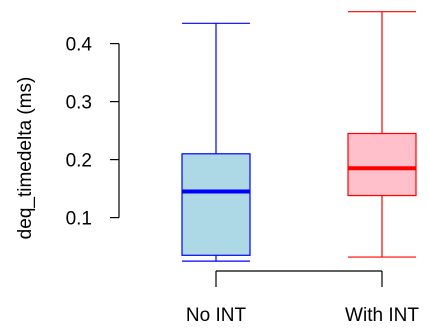  I want to click on y-tick-label: 0.2, so click(79, 161).